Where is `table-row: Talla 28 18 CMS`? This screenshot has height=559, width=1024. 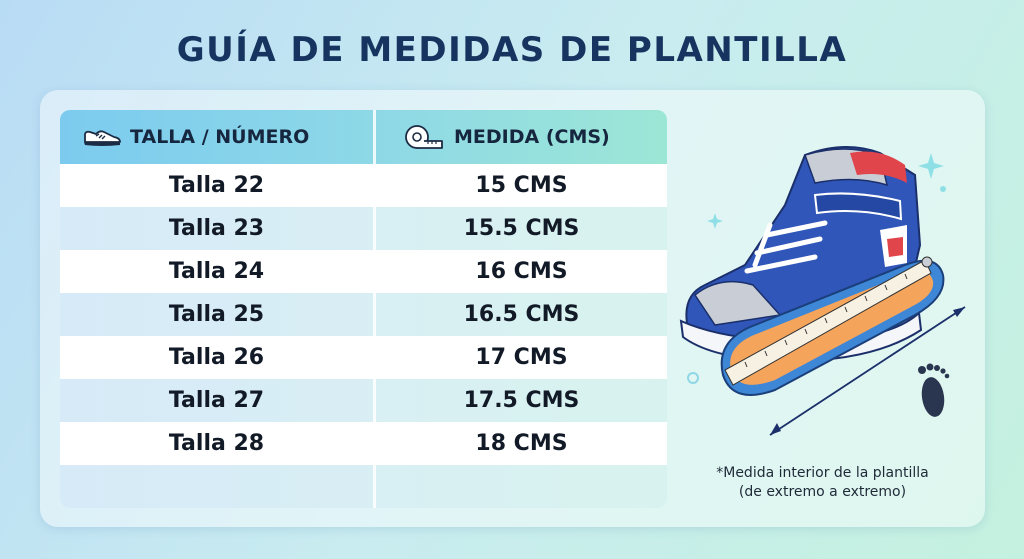
table-row: Talla 28 18 CMS is located at coordinates (363, 443).